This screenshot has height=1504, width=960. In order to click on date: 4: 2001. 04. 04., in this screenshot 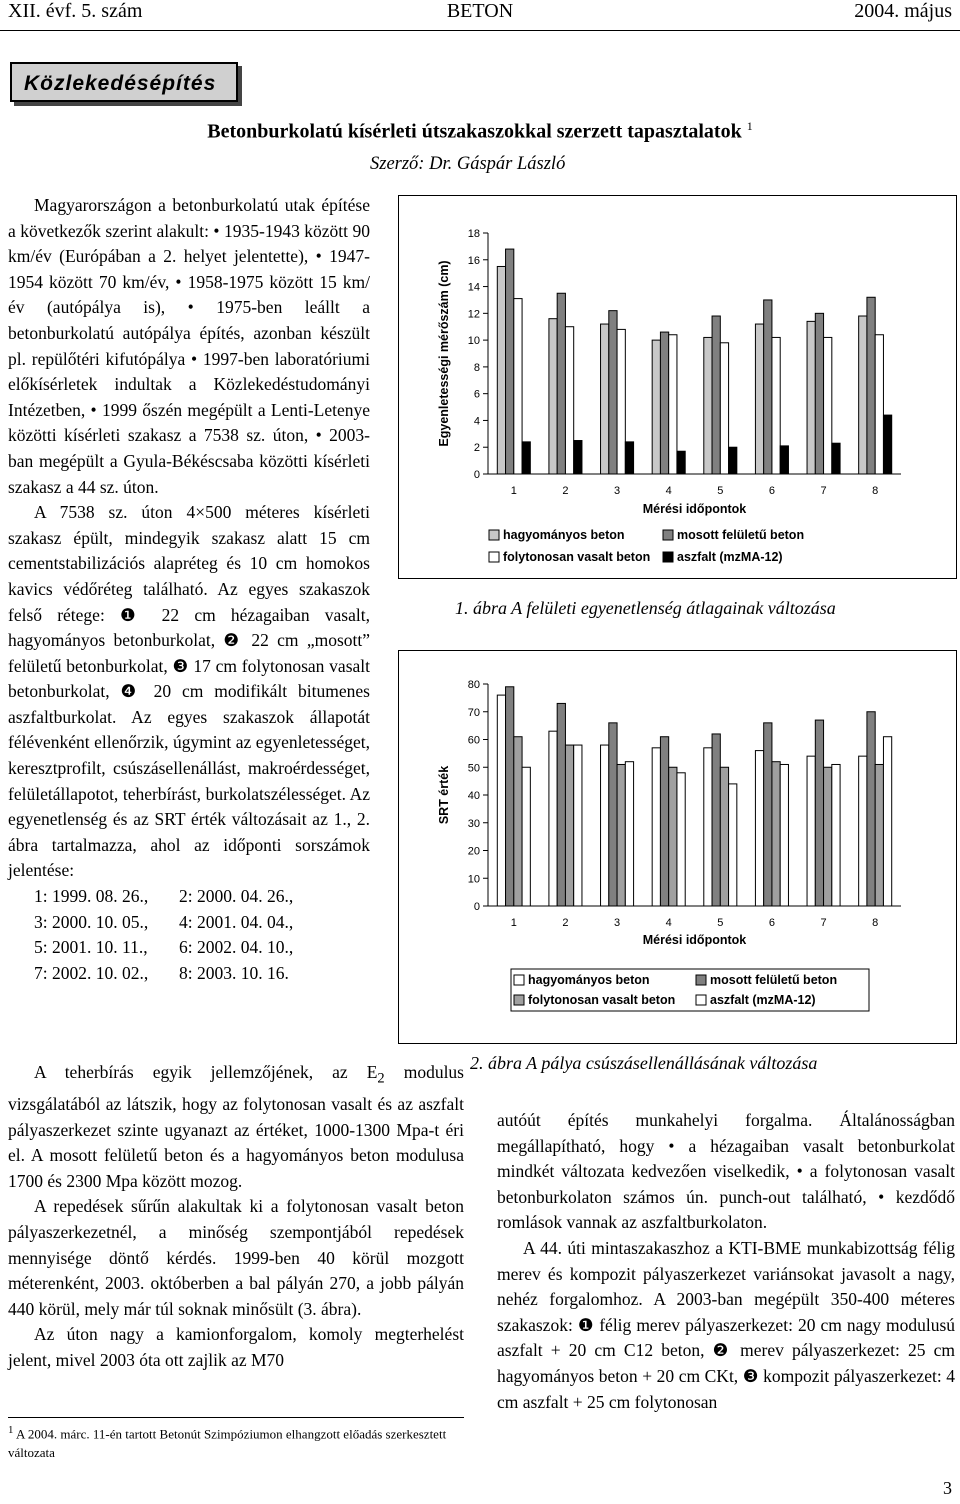, I will do `click(236, 921)`.